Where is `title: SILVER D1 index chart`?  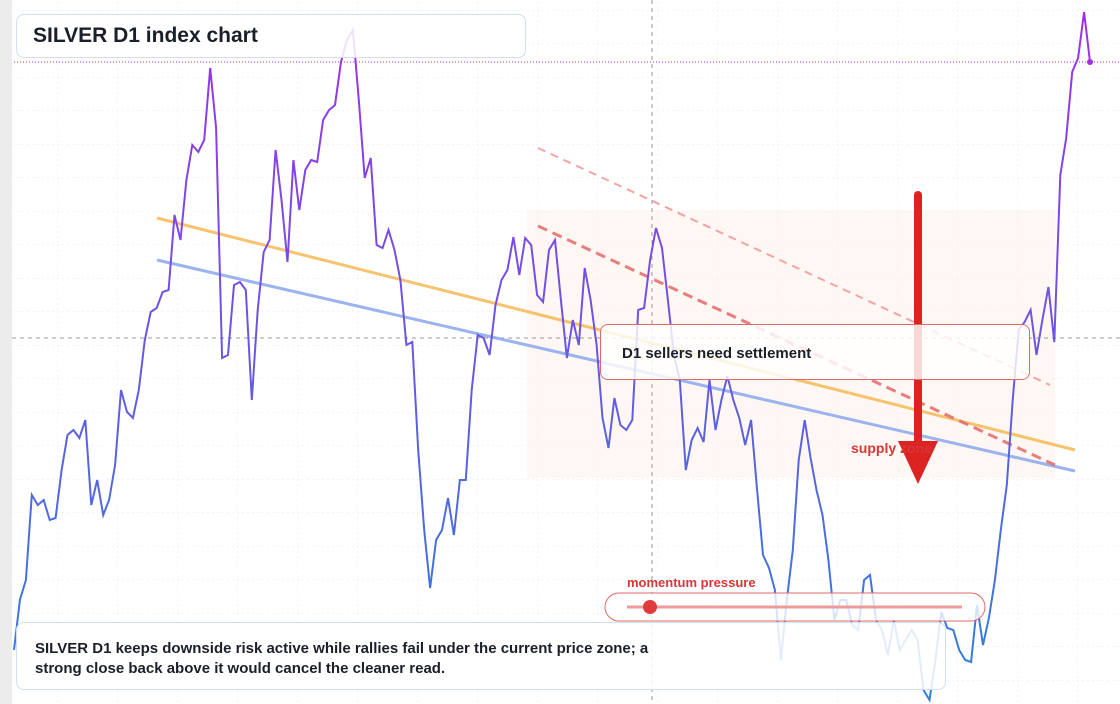
title: SILVER D1 index chart is located at coordinates (271, 36).